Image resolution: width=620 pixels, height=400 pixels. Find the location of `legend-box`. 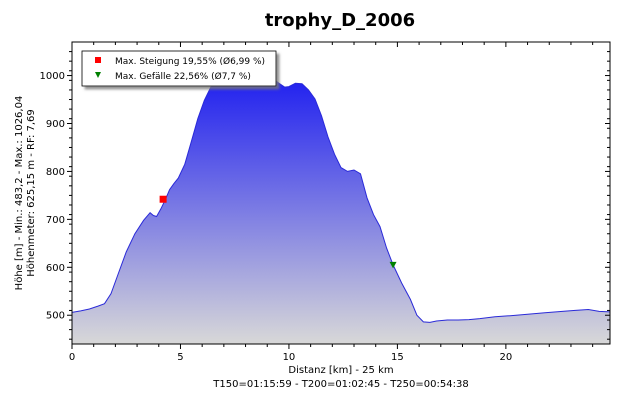

legend-box is located at coordinates (179, 68).